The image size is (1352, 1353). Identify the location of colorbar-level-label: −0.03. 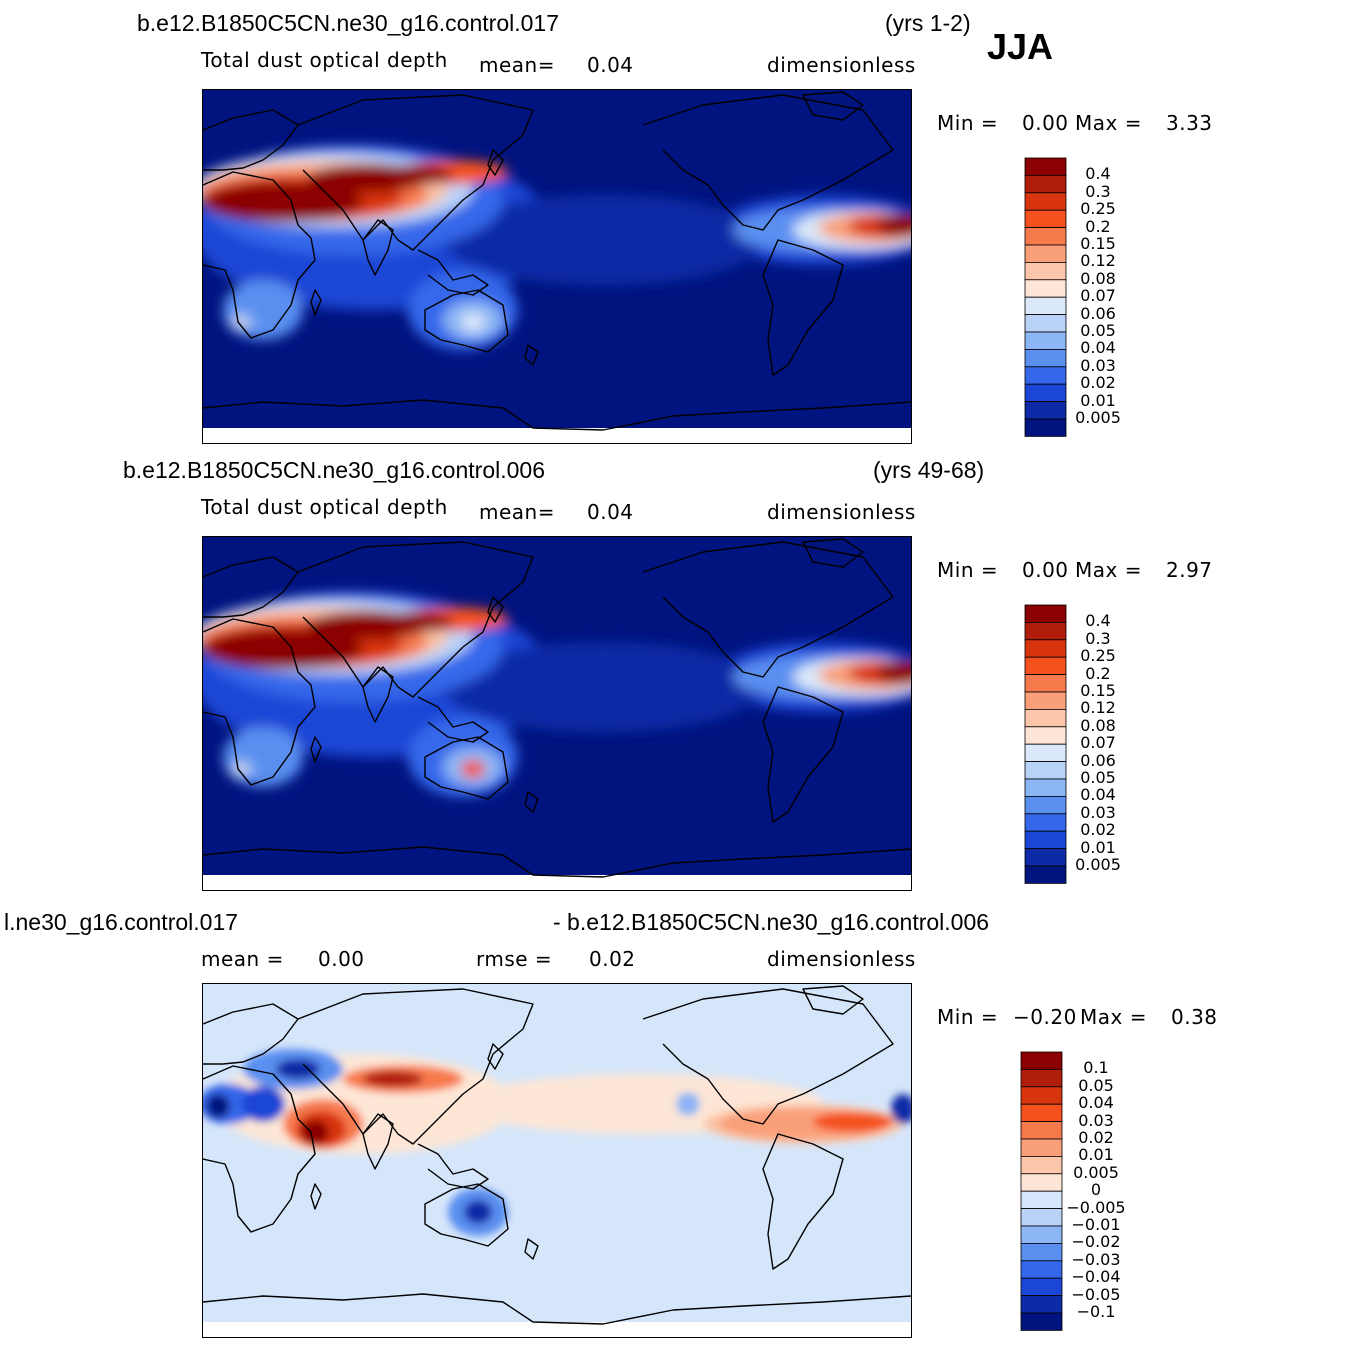
(1096, 1259).